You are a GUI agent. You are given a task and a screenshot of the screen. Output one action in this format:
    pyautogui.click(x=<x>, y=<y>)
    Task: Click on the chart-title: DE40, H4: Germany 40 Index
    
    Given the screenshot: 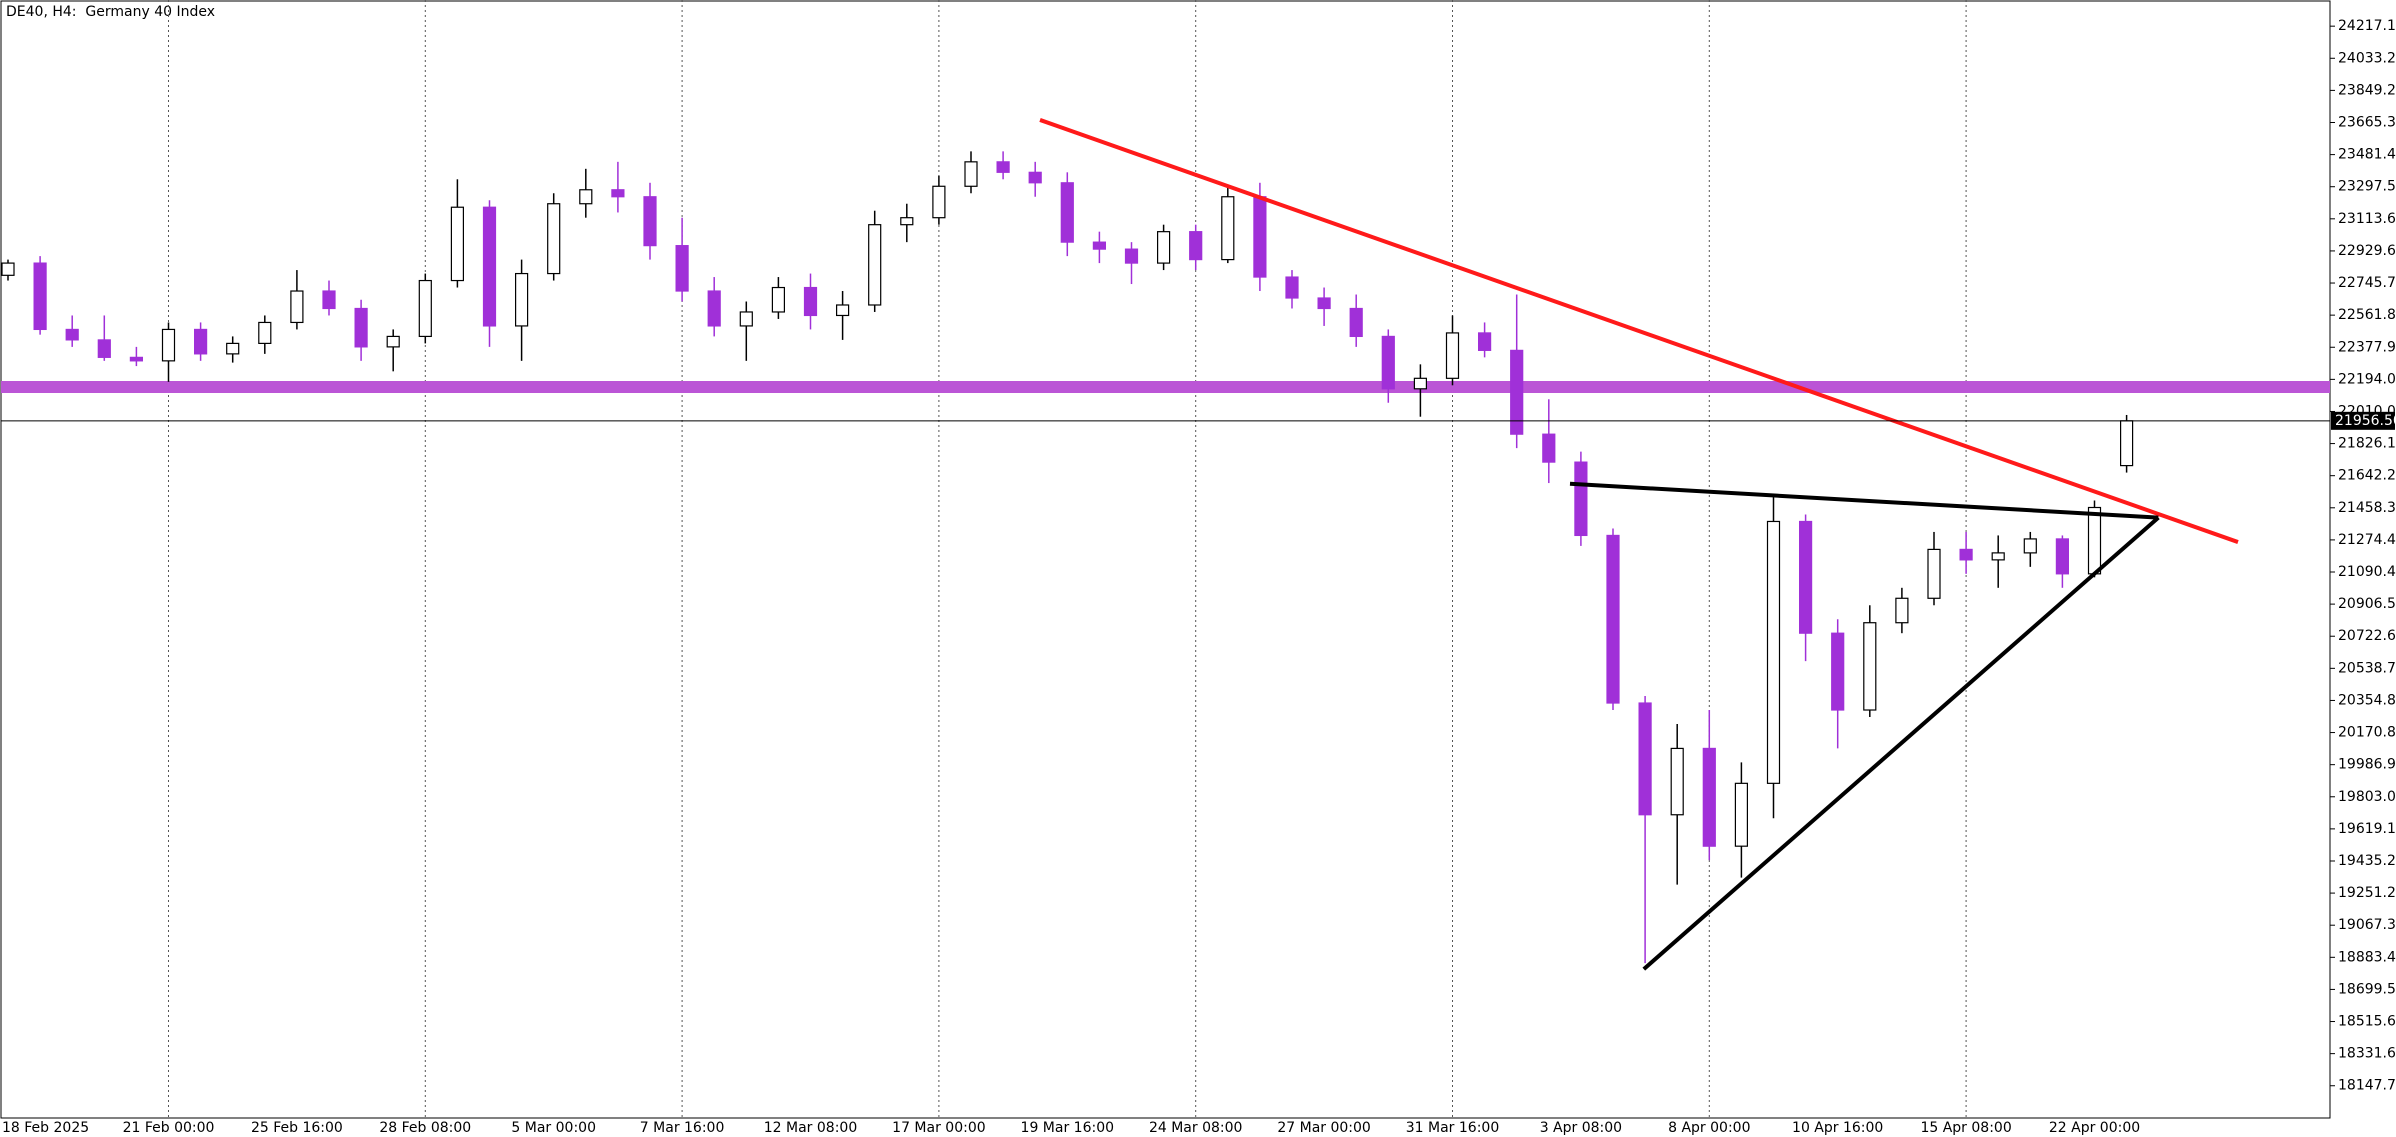 What is the action you would take?
    pyautogui.click(x=110, y=12)
    